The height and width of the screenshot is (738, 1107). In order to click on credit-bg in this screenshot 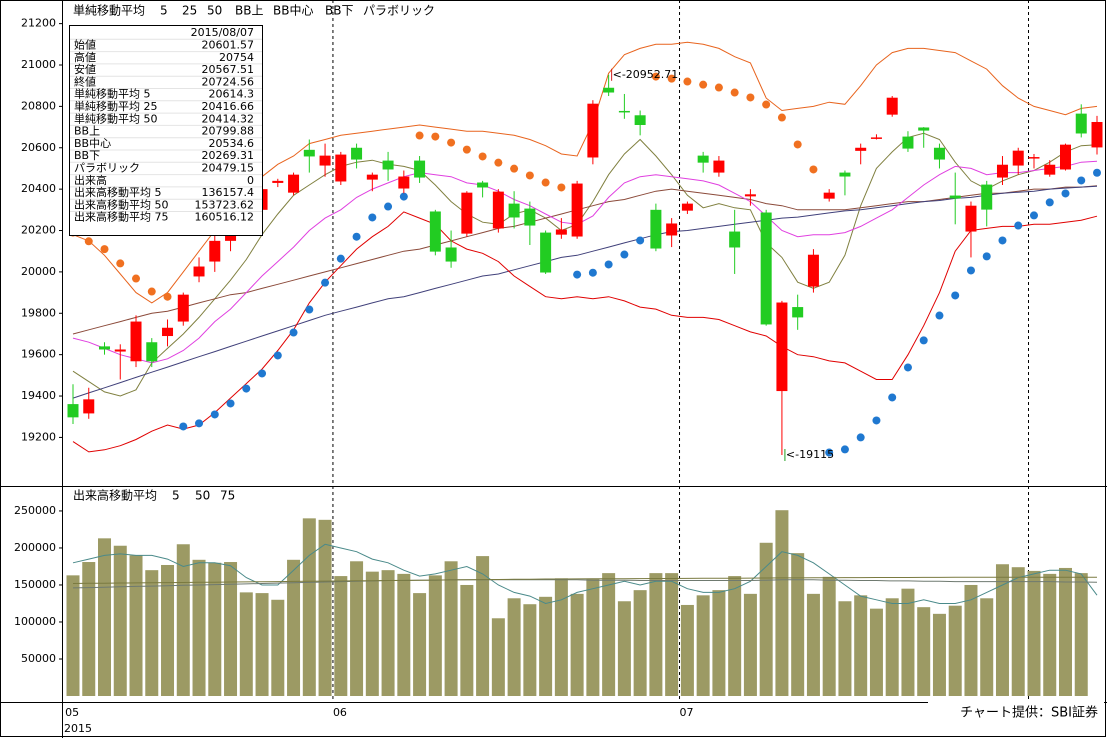, I will do `click(1016, 712)`.